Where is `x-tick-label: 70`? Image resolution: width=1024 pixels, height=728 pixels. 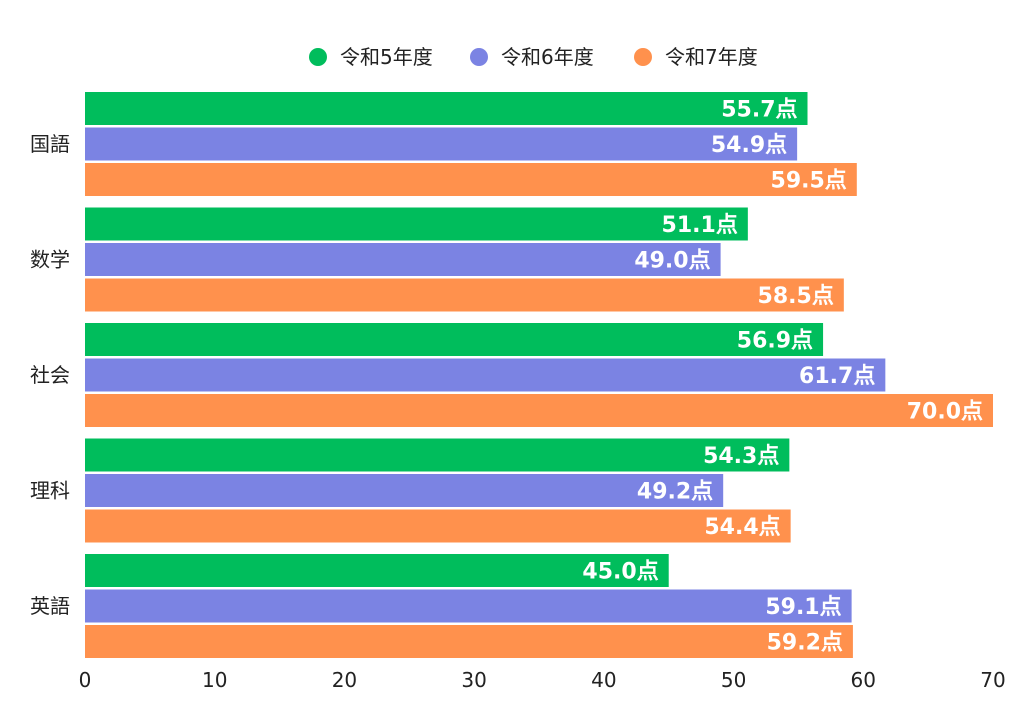 x-tick-label: 70 is located at coordinates (992, 680).